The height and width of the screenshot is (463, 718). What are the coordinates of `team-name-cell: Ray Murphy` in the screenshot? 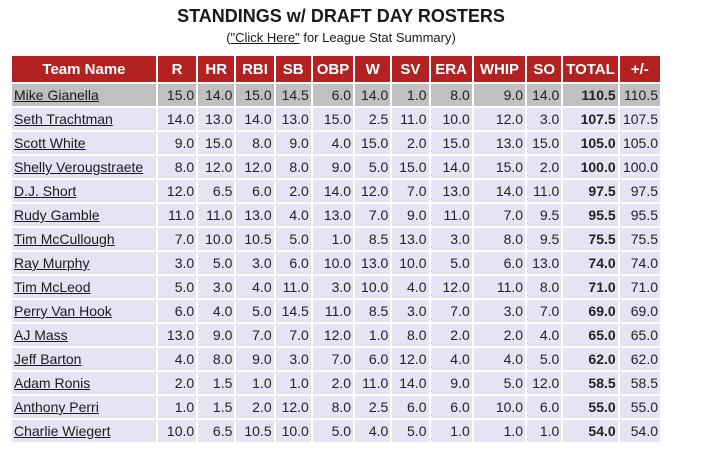 It's located at (84, 263).